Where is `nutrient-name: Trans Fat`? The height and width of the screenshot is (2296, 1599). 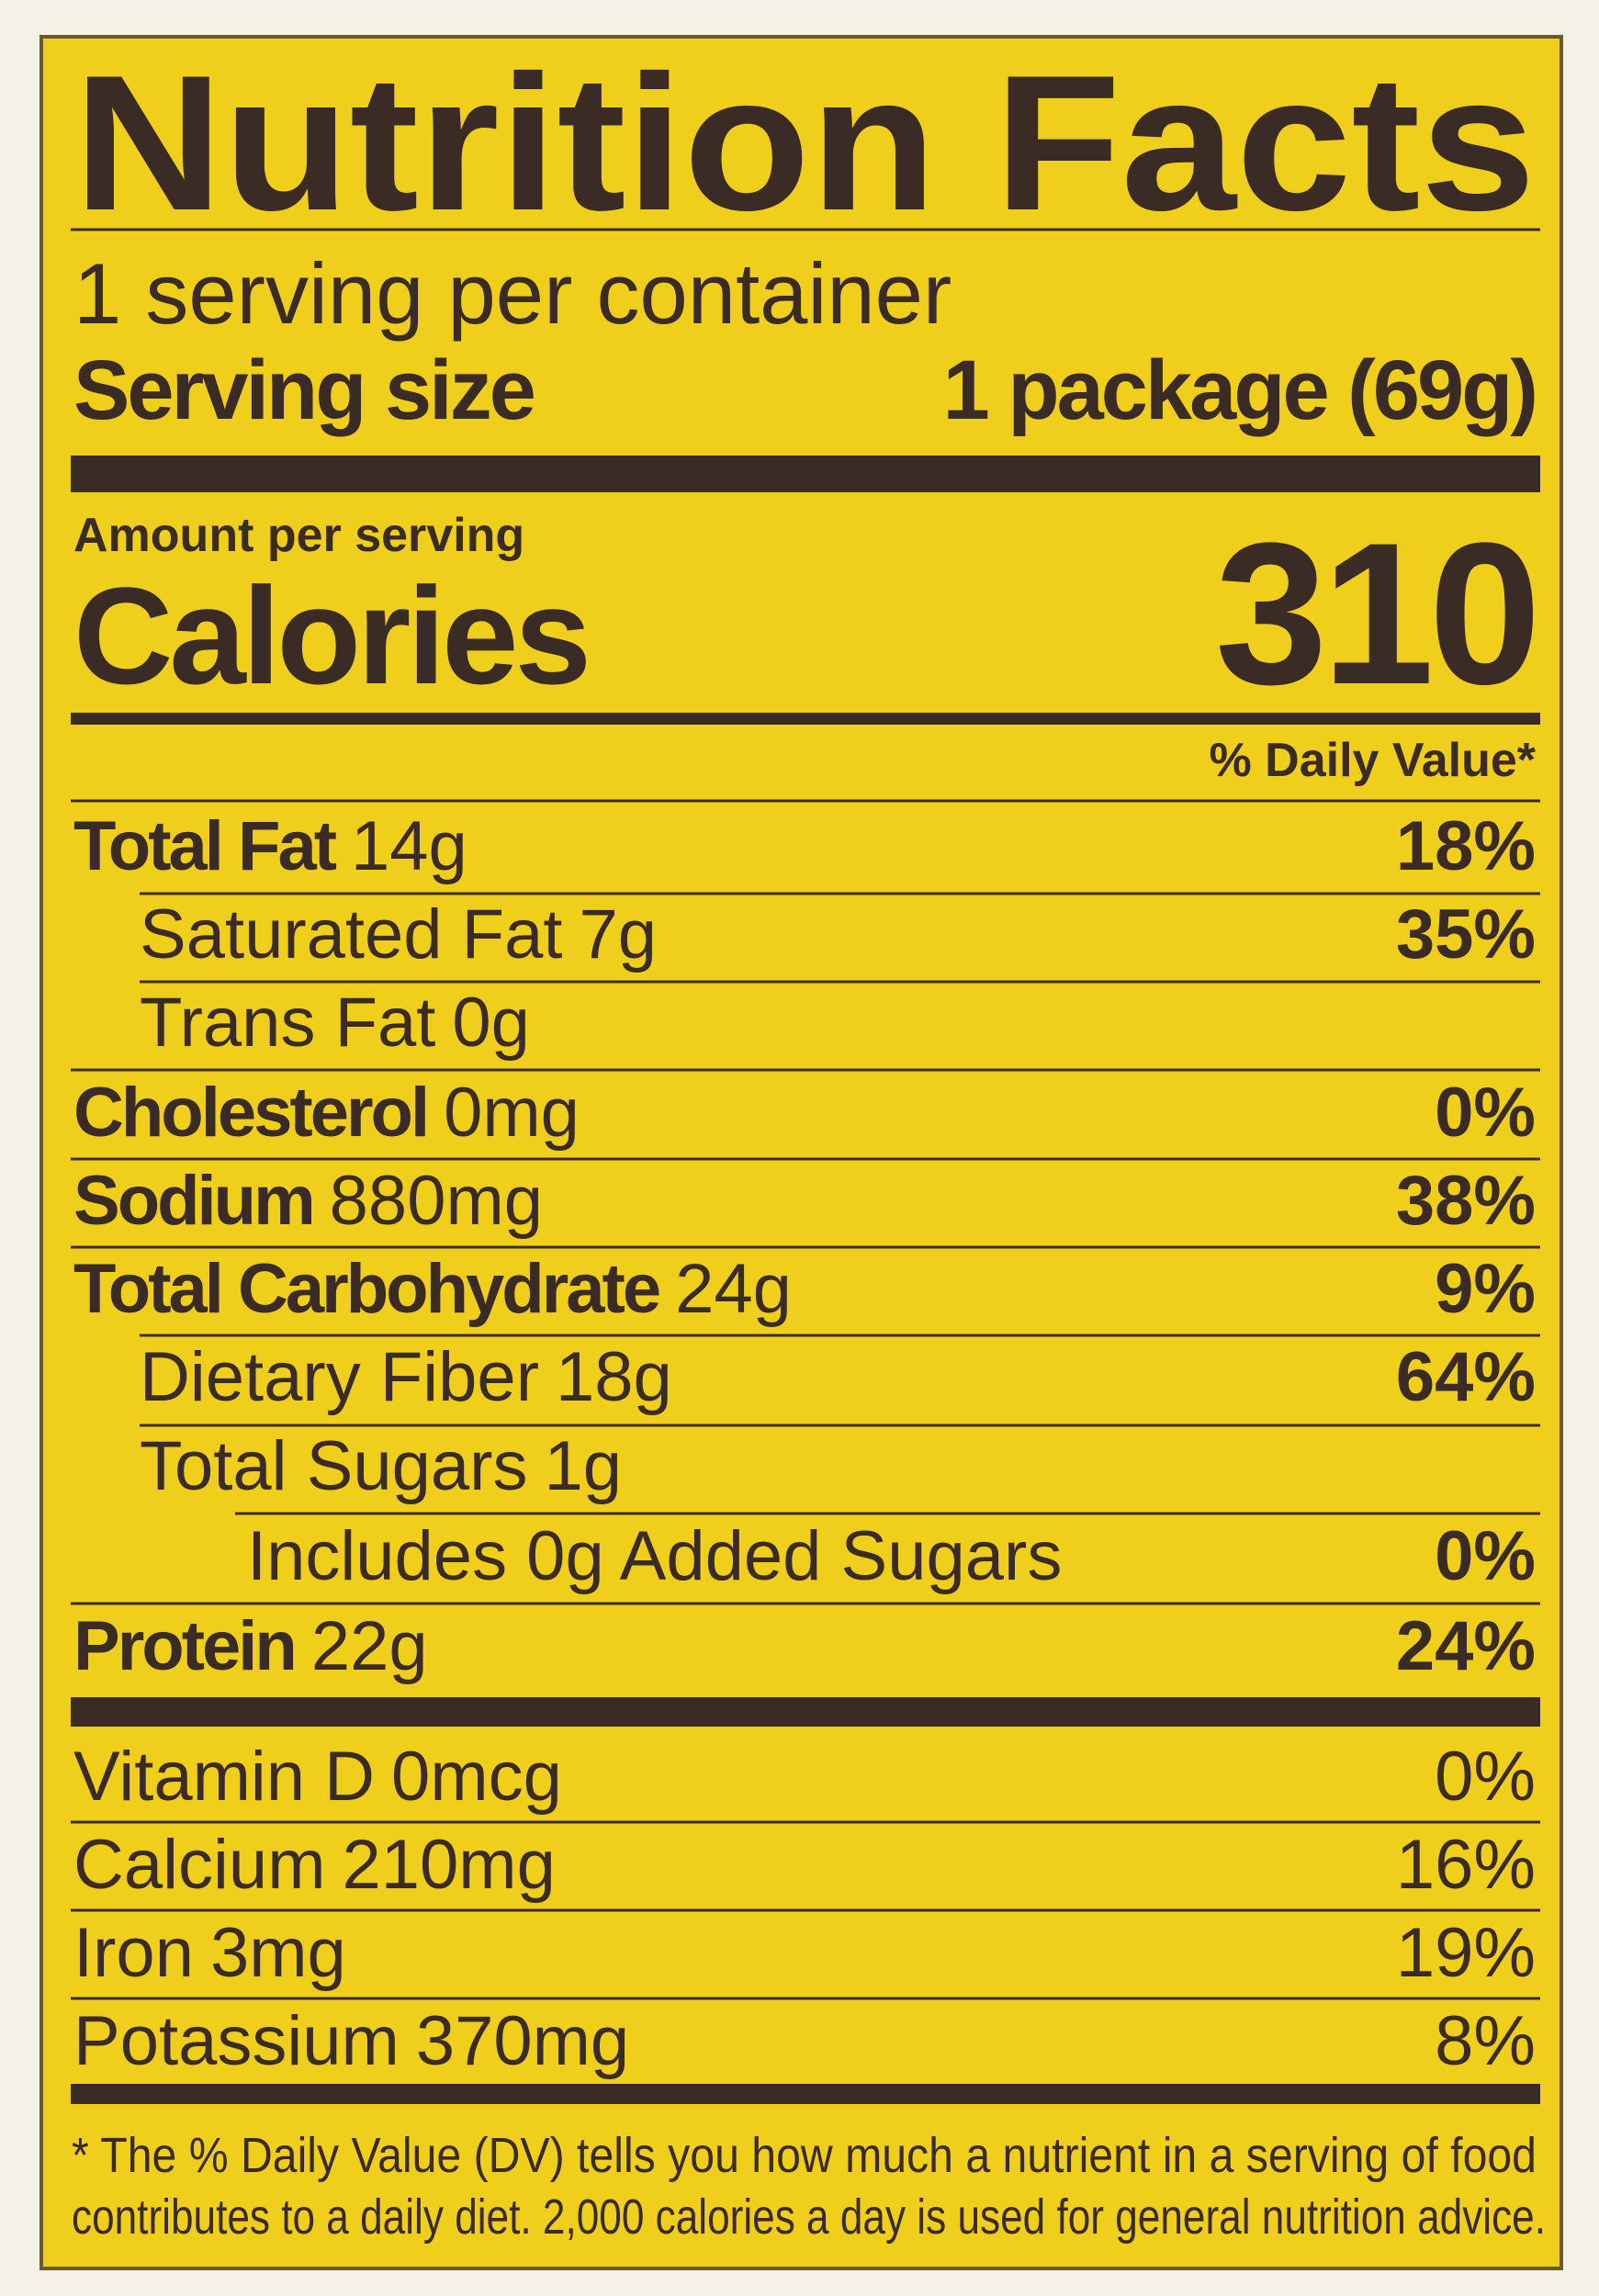 nutrient-name: Trans Fat is located at coordinates (287, 1023).